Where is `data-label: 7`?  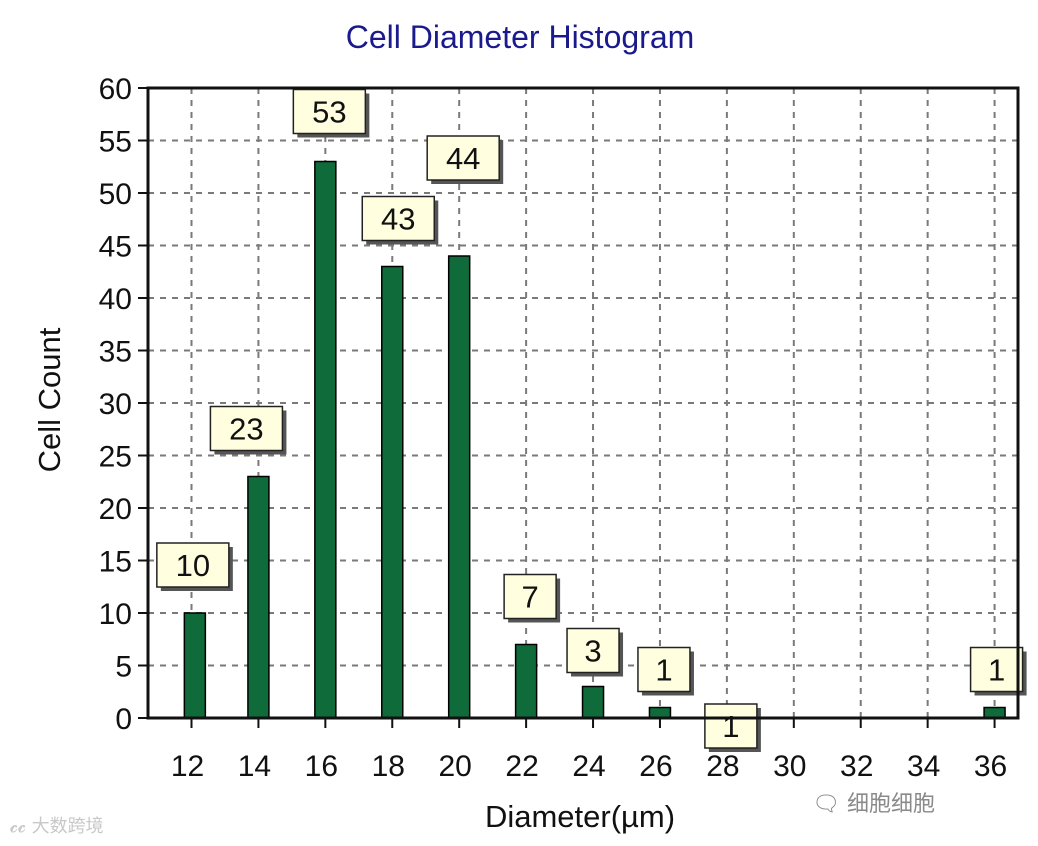
data-label: 7 is located at coordinates (532, 598).